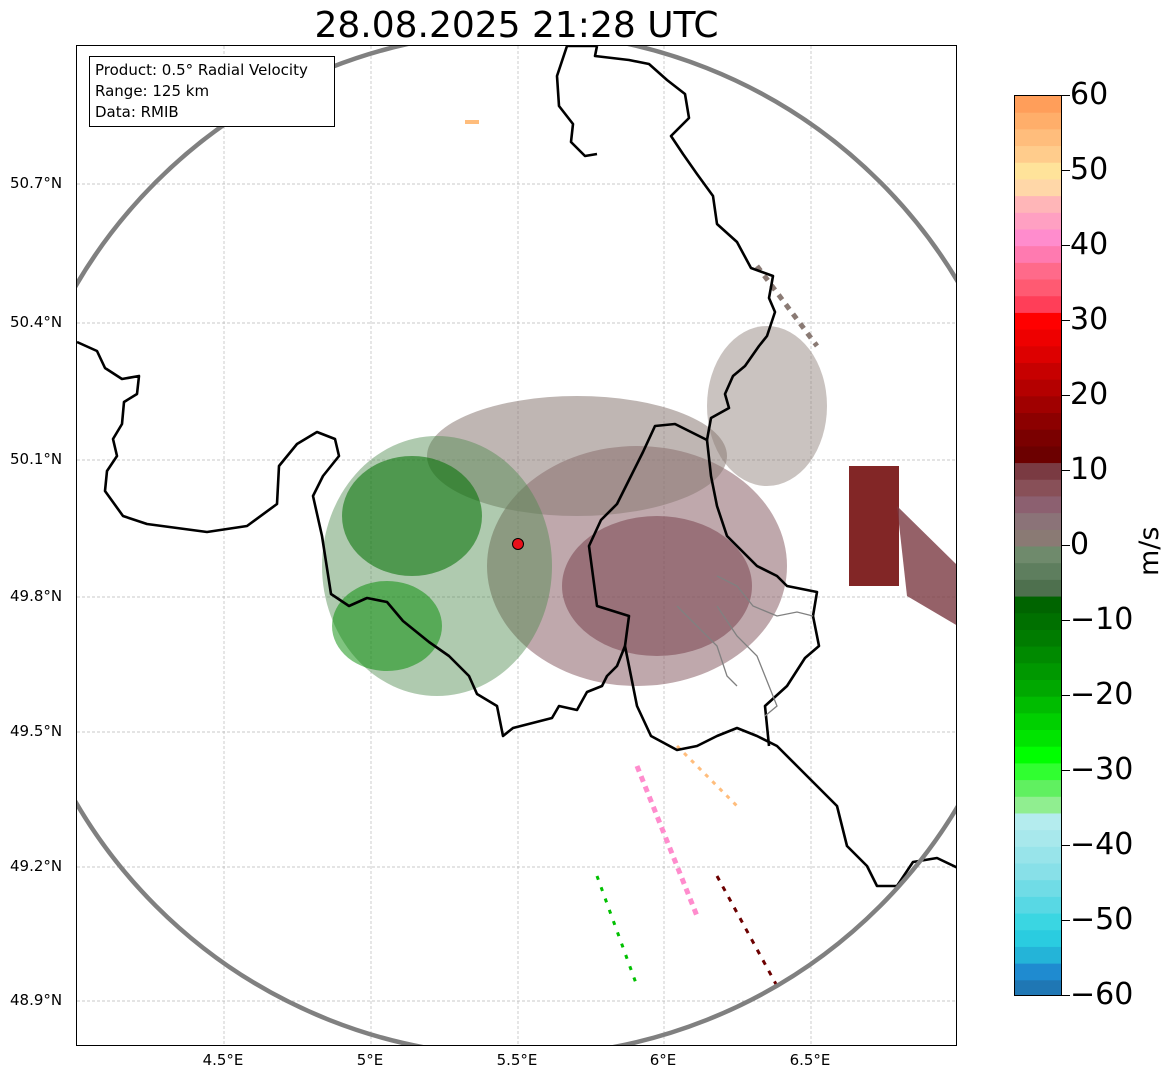  I want to click on lat-label: 50.7°N, so click(36, 183).